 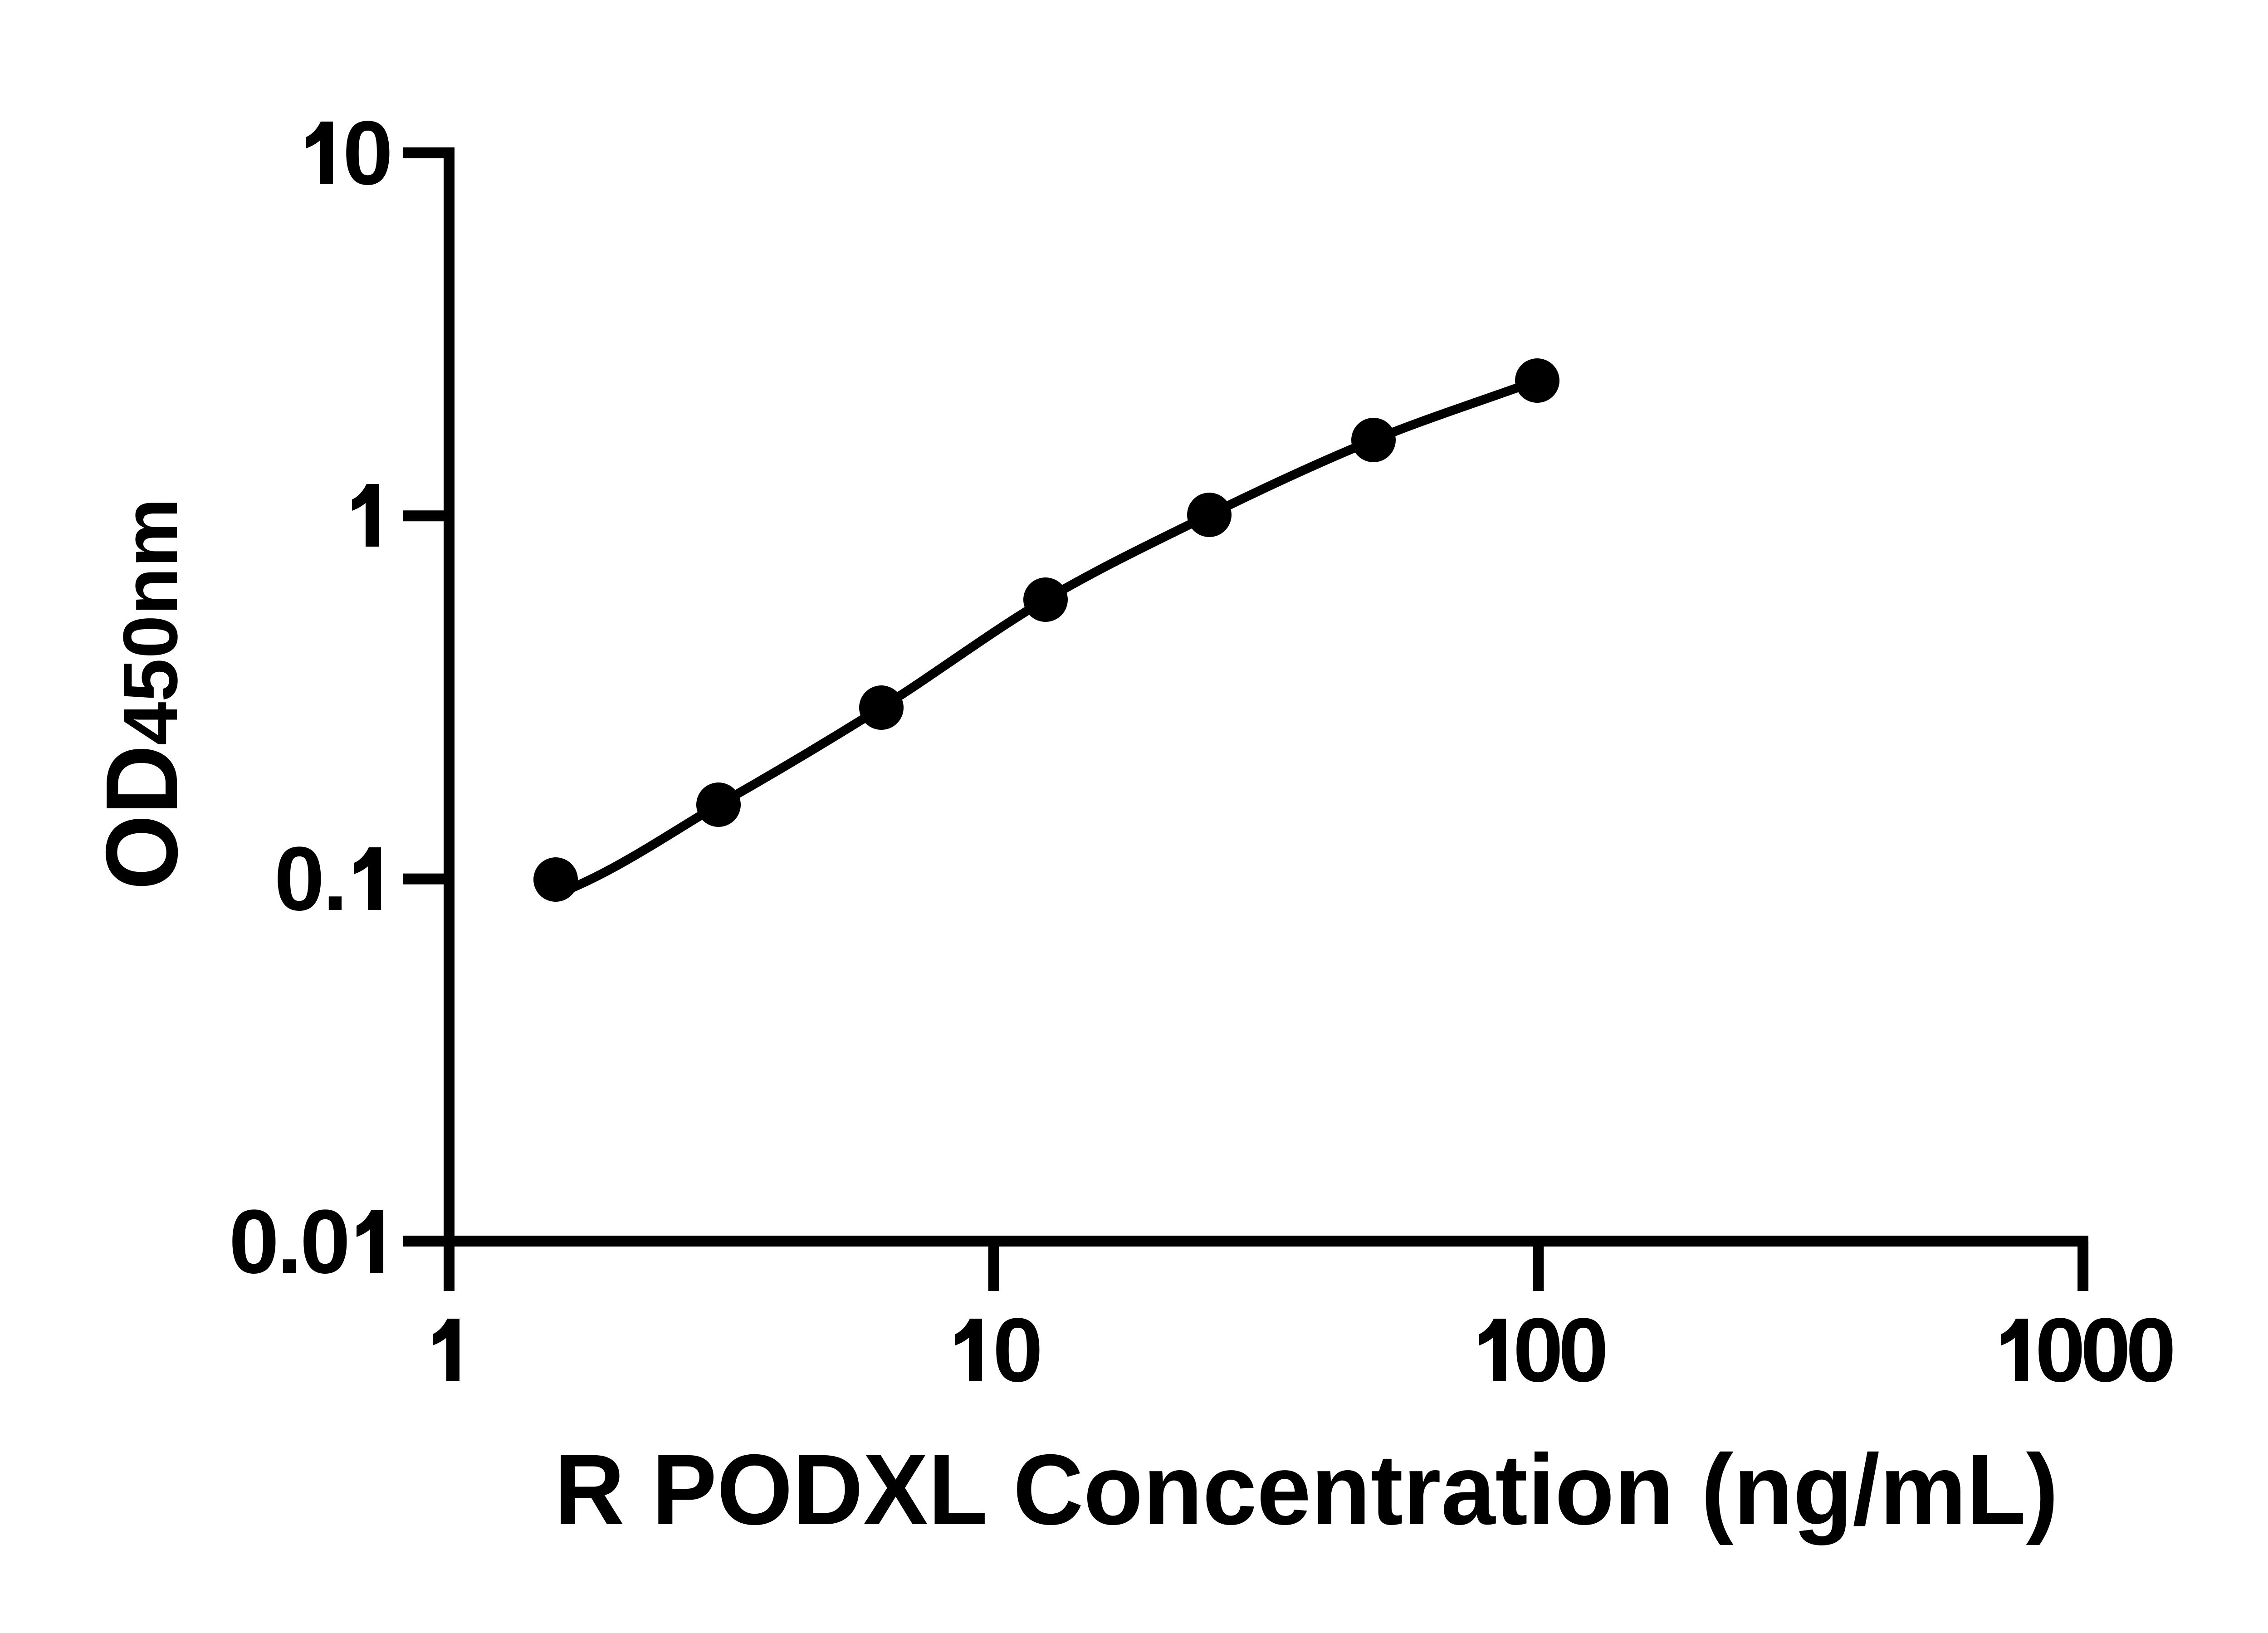 I want to click on svg-text: R PODXL Concentration (ng/mL), so click(x=1306, y=1489).